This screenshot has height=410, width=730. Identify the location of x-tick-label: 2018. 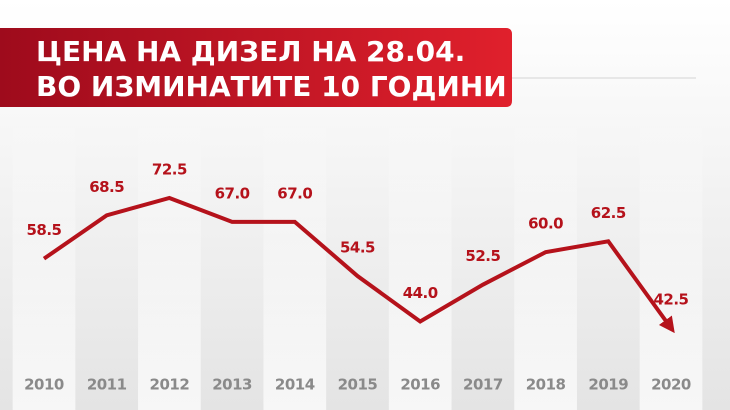
(546, 385).